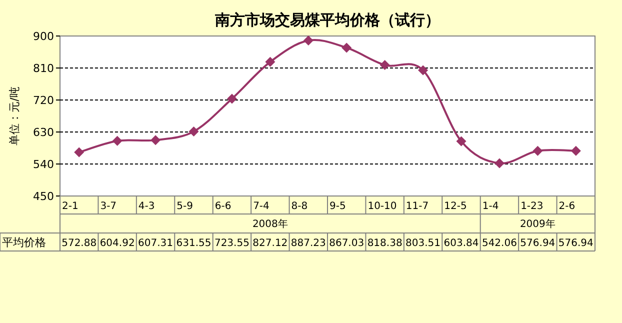 The height and width of the screenshot is (323, 622). Describe the element at coordinates (299, 206) in the screenshot. I see `x-tick-label: 8-8` at that location.